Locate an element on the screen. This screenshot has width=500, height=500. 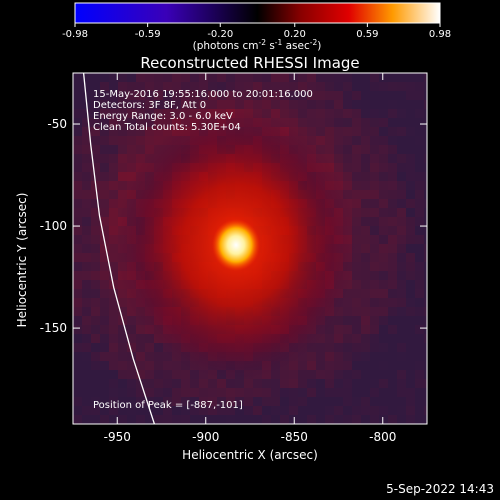
chart-title: Reconstructed RHESSI Image is located at coordinates (249, 63).